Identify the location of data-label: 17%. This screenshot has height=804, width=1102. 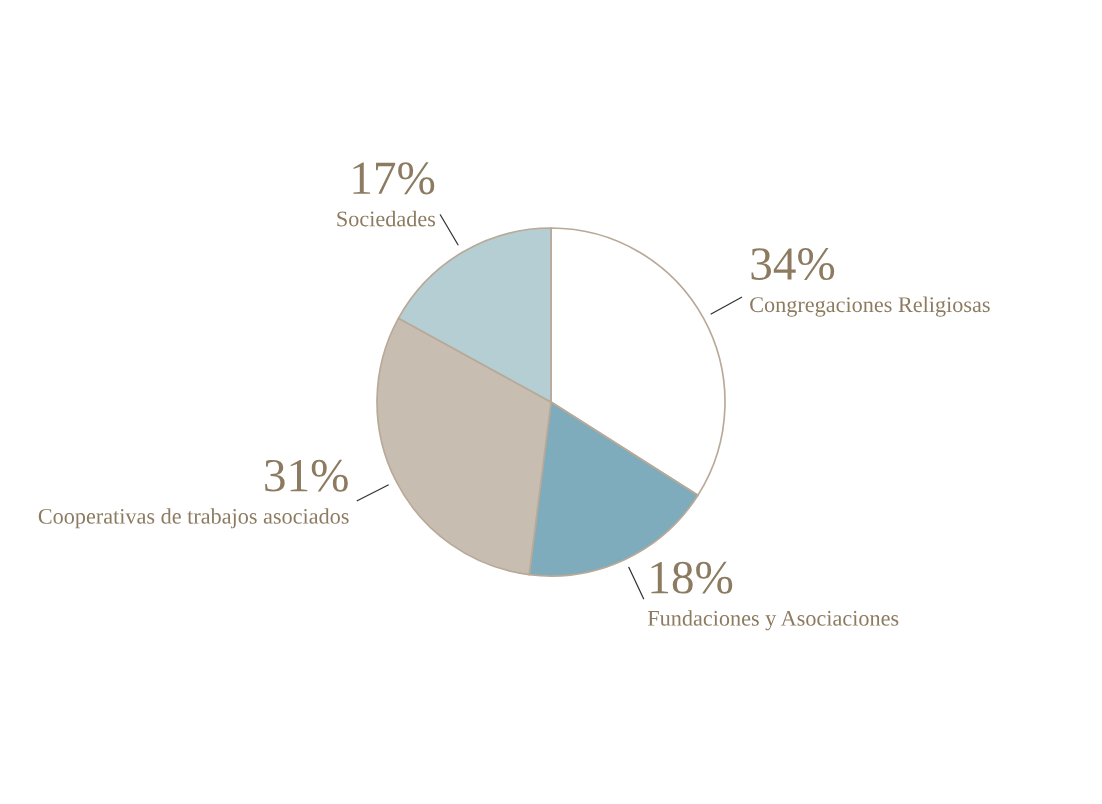
(394, 178).